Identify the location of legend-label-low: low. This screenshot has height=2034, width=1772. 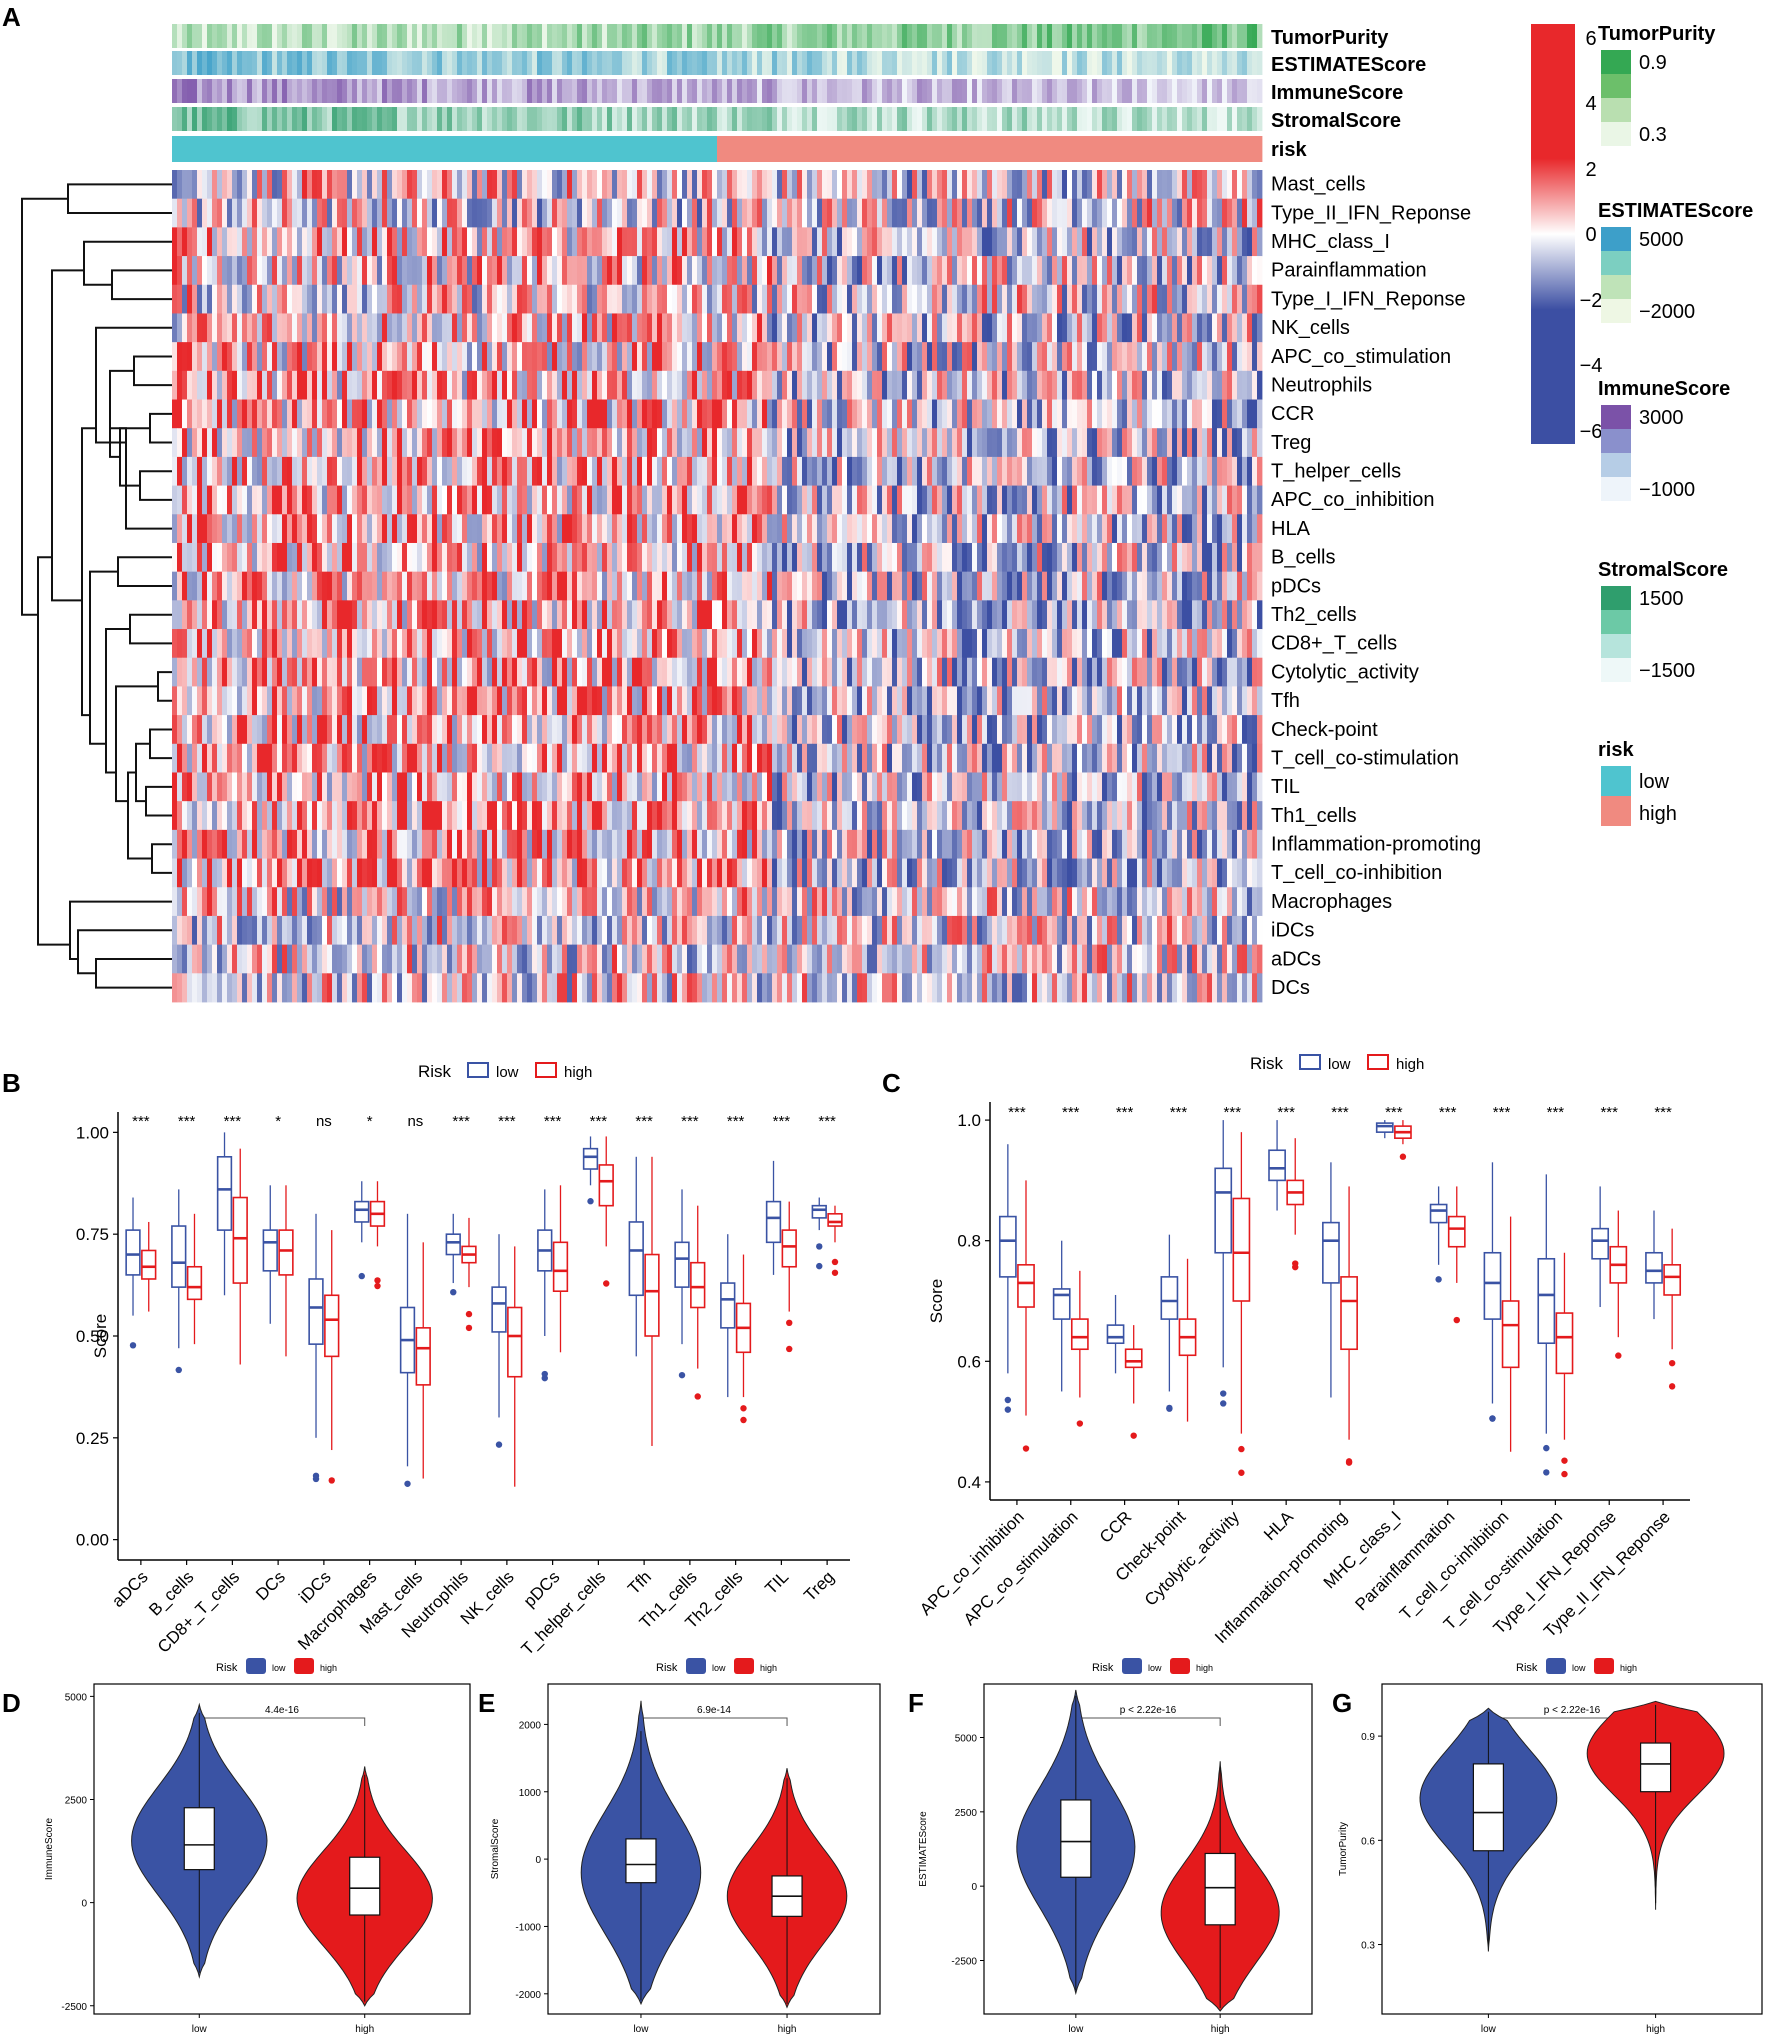
(1579, 1668).